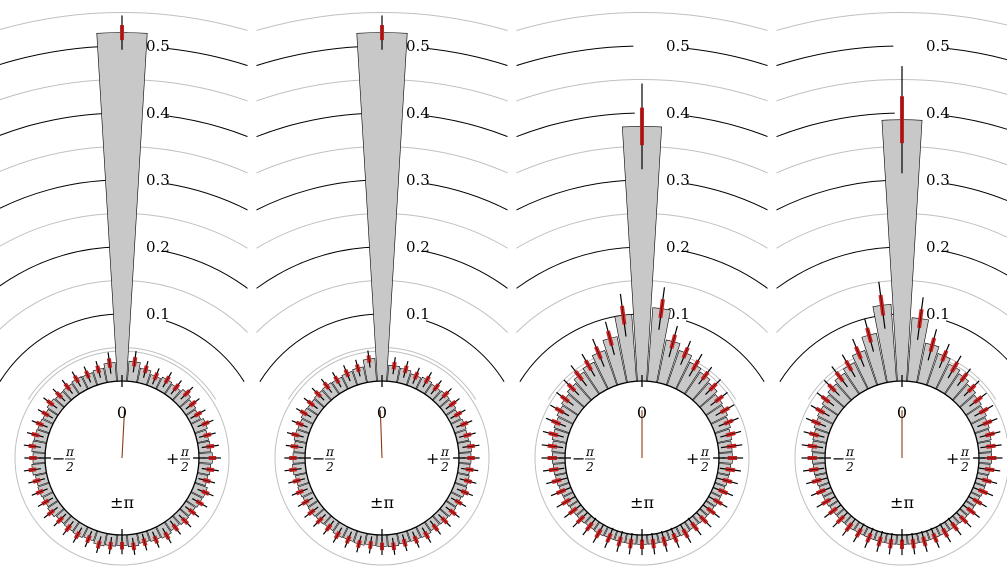 The width and height of the screenshot is (1007, 567). I want to click on angle-label-plus-two: 2, so click(184, 467).